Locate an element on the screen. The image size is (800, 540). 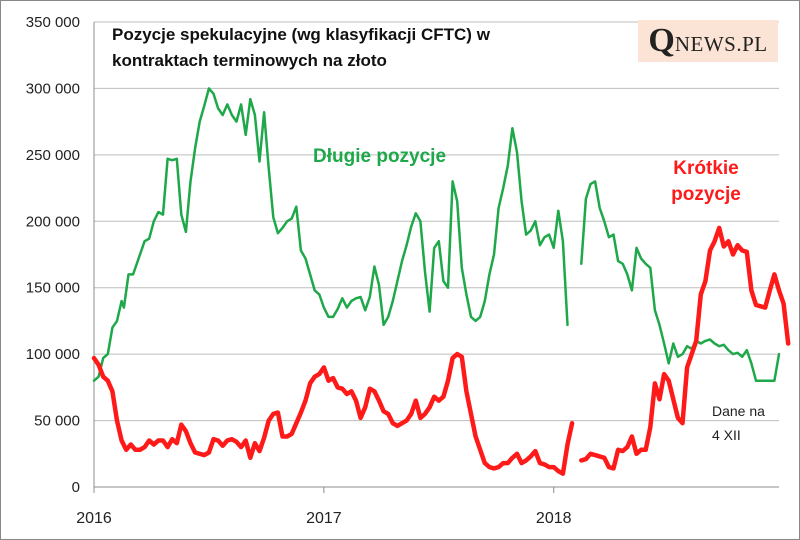
logo-rest: NEWS.PL is located at coordinates (721, 43).